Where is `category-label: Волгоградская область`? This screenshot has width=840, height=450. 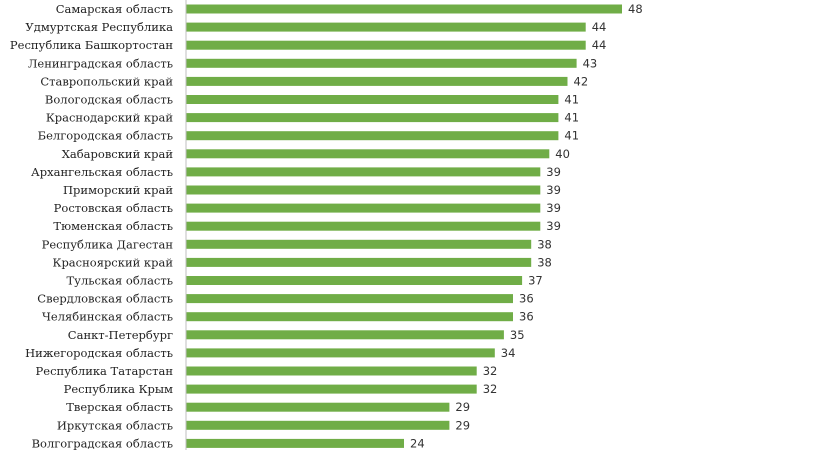
category-label: Волгоградская область is located at coordinates (102, 443).